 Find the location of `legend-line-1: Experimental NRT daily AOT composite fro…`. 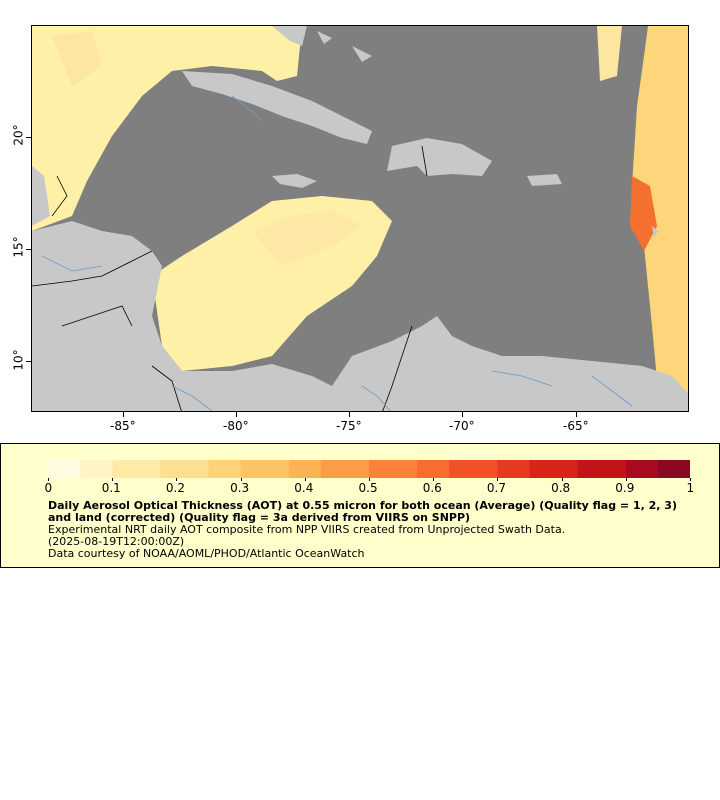

legend-line-1: Experimental NRT daily AOT composite fro… is located at coordinates (307, 529).